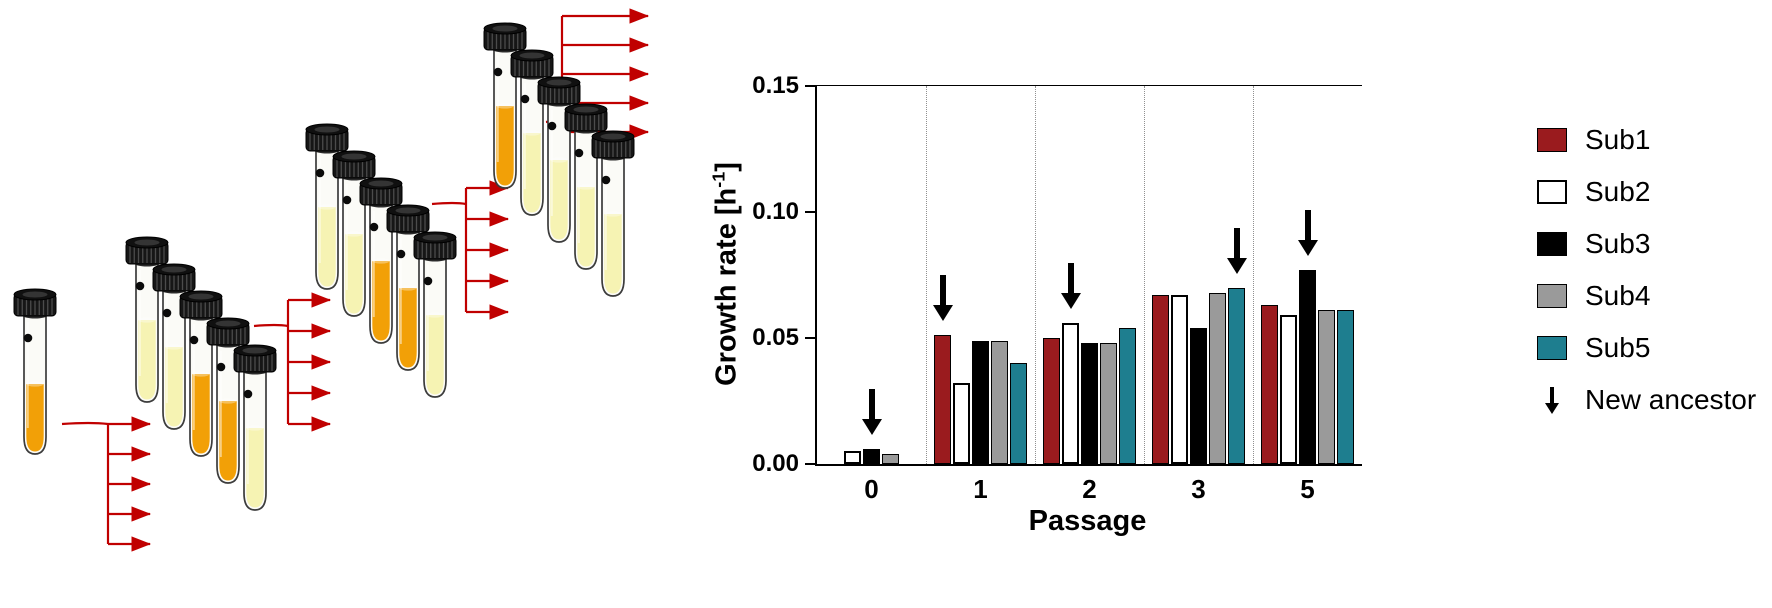 This screenshot has width=1772, height=608. I want to click on legend-item-sub5: Sub5, so click(1646, 348).